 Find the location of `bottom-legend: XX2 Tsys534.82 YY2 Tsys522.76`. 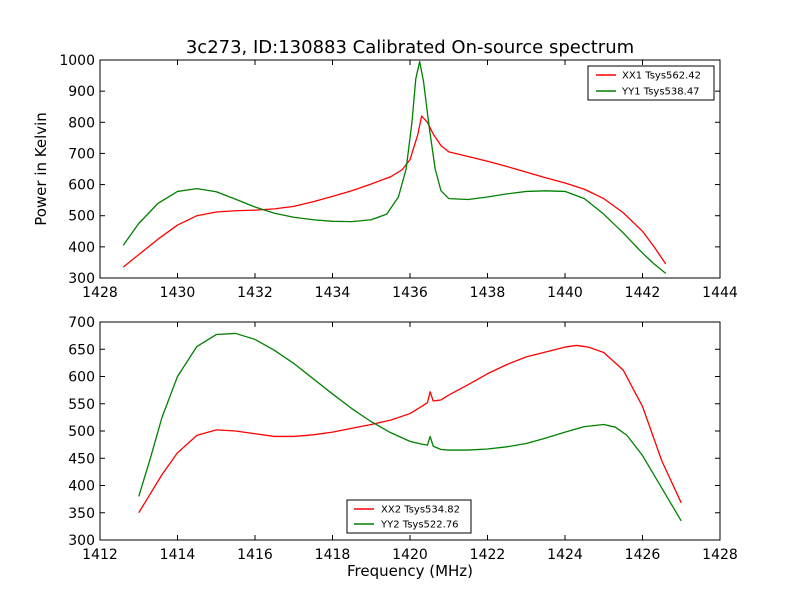

bottom-legend: XX2 Tsys534.82 YY2 Tsys522.76 is located at coordinates (409, 516).